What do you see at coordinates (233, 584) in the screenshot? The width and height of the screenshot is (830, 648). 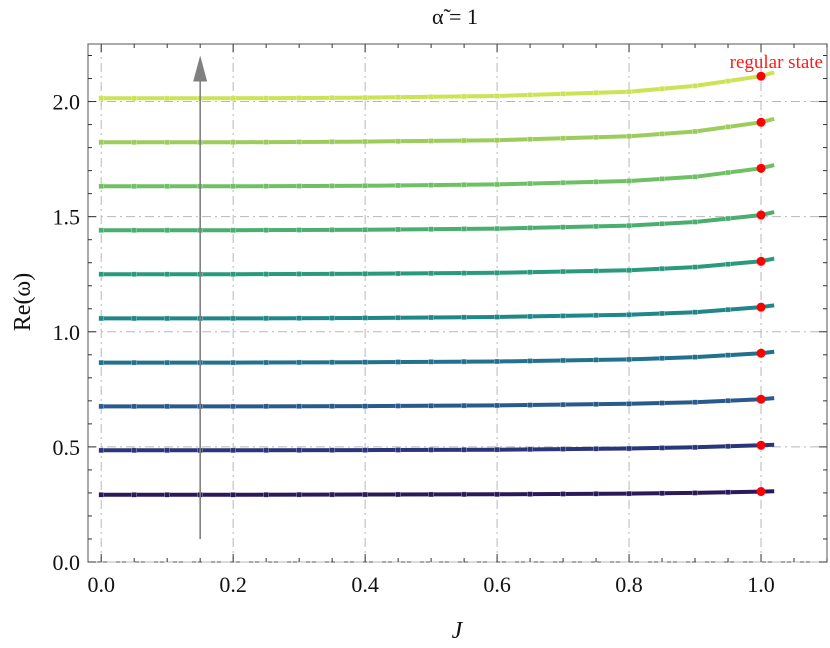 I see `x-tick-label: 0.2` at bounding box center [233, 584].